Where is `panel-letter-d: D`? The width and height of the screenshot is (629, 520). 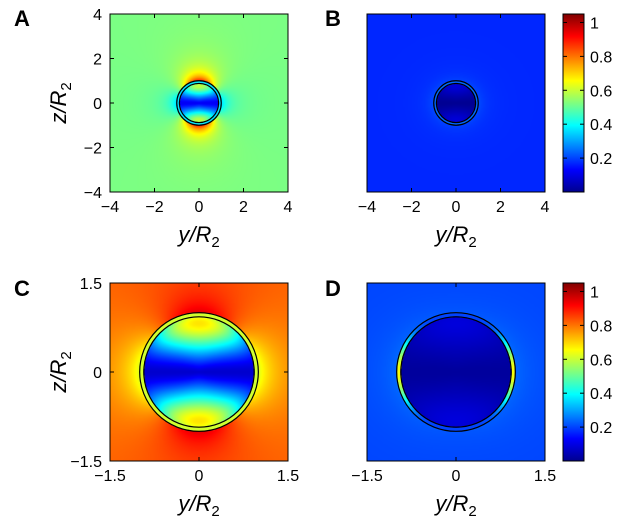
panel-letter-d: D is located at coordinates (333, 288).